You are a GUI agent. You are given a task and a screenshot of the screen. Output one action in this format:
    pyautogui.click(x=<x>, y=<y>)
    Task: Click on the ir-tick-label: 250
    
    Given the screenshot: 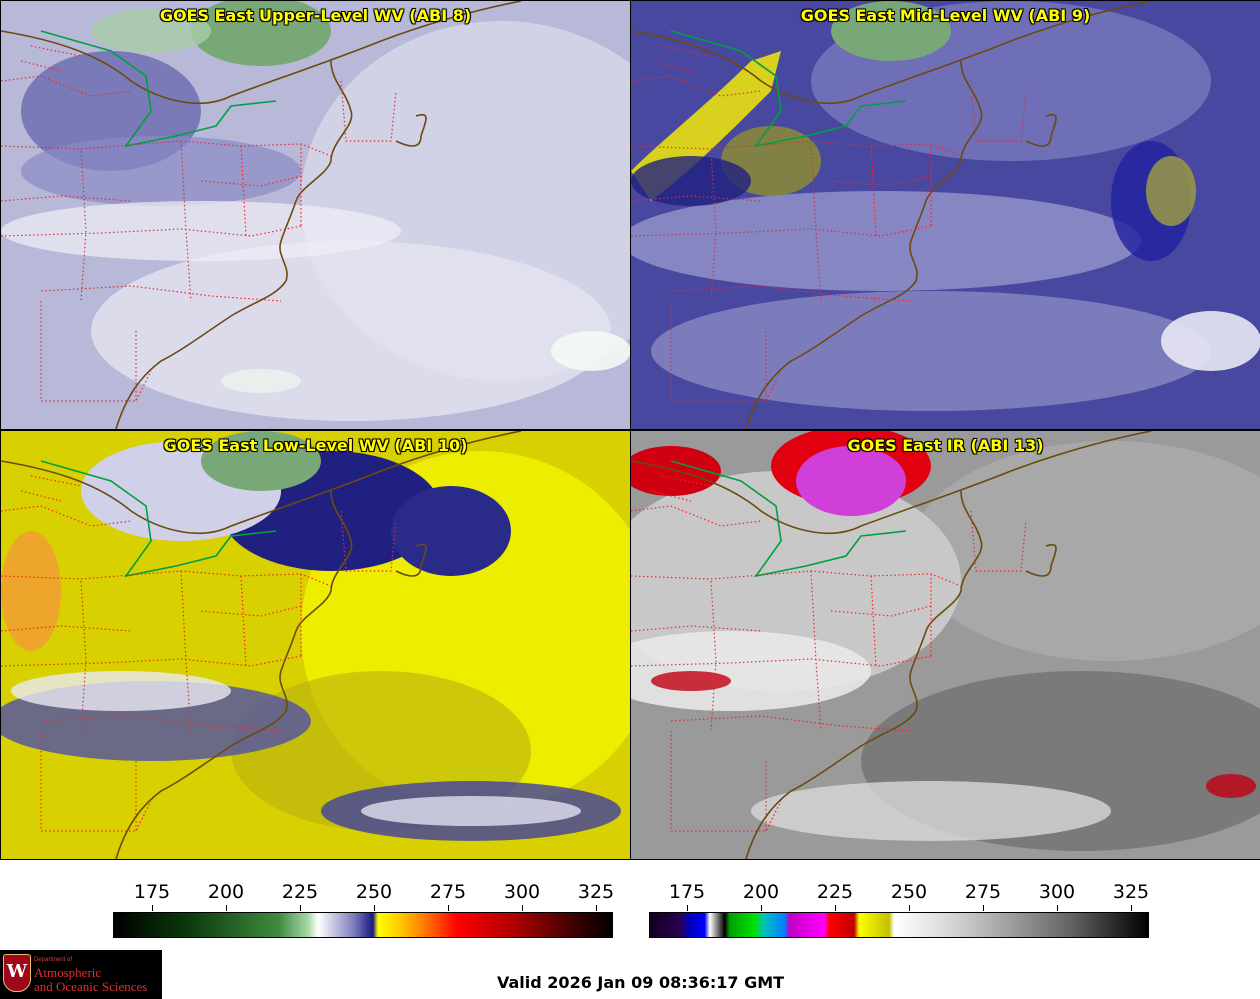 What is the action you would take?
    pyautogui.click(x=909, y=892)
    